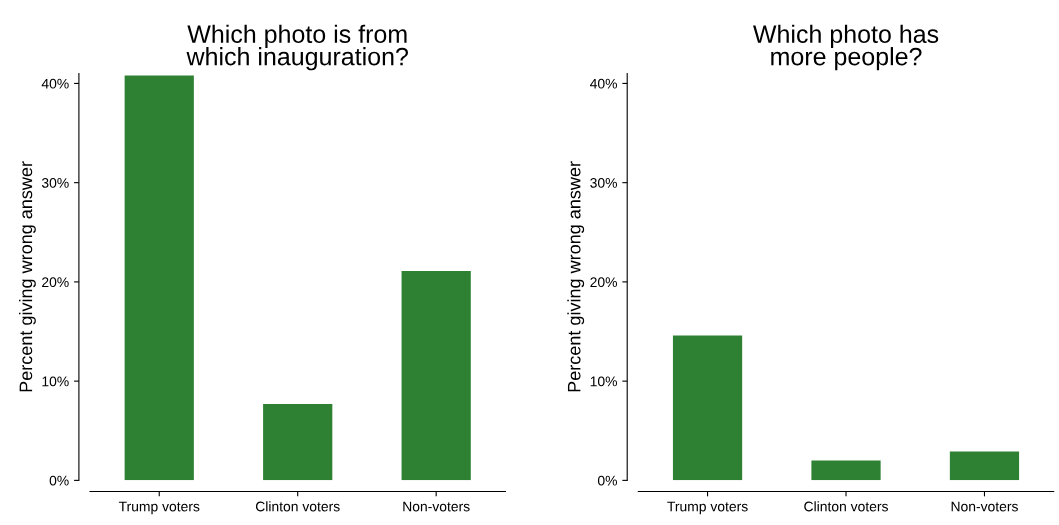 This screenshot has height=525, width=1059. What do you see at coordinates (297, 47) in the screenshot?
I see `chart-title: Which photo is from which inauguration?` at bounding box center [297, 47].